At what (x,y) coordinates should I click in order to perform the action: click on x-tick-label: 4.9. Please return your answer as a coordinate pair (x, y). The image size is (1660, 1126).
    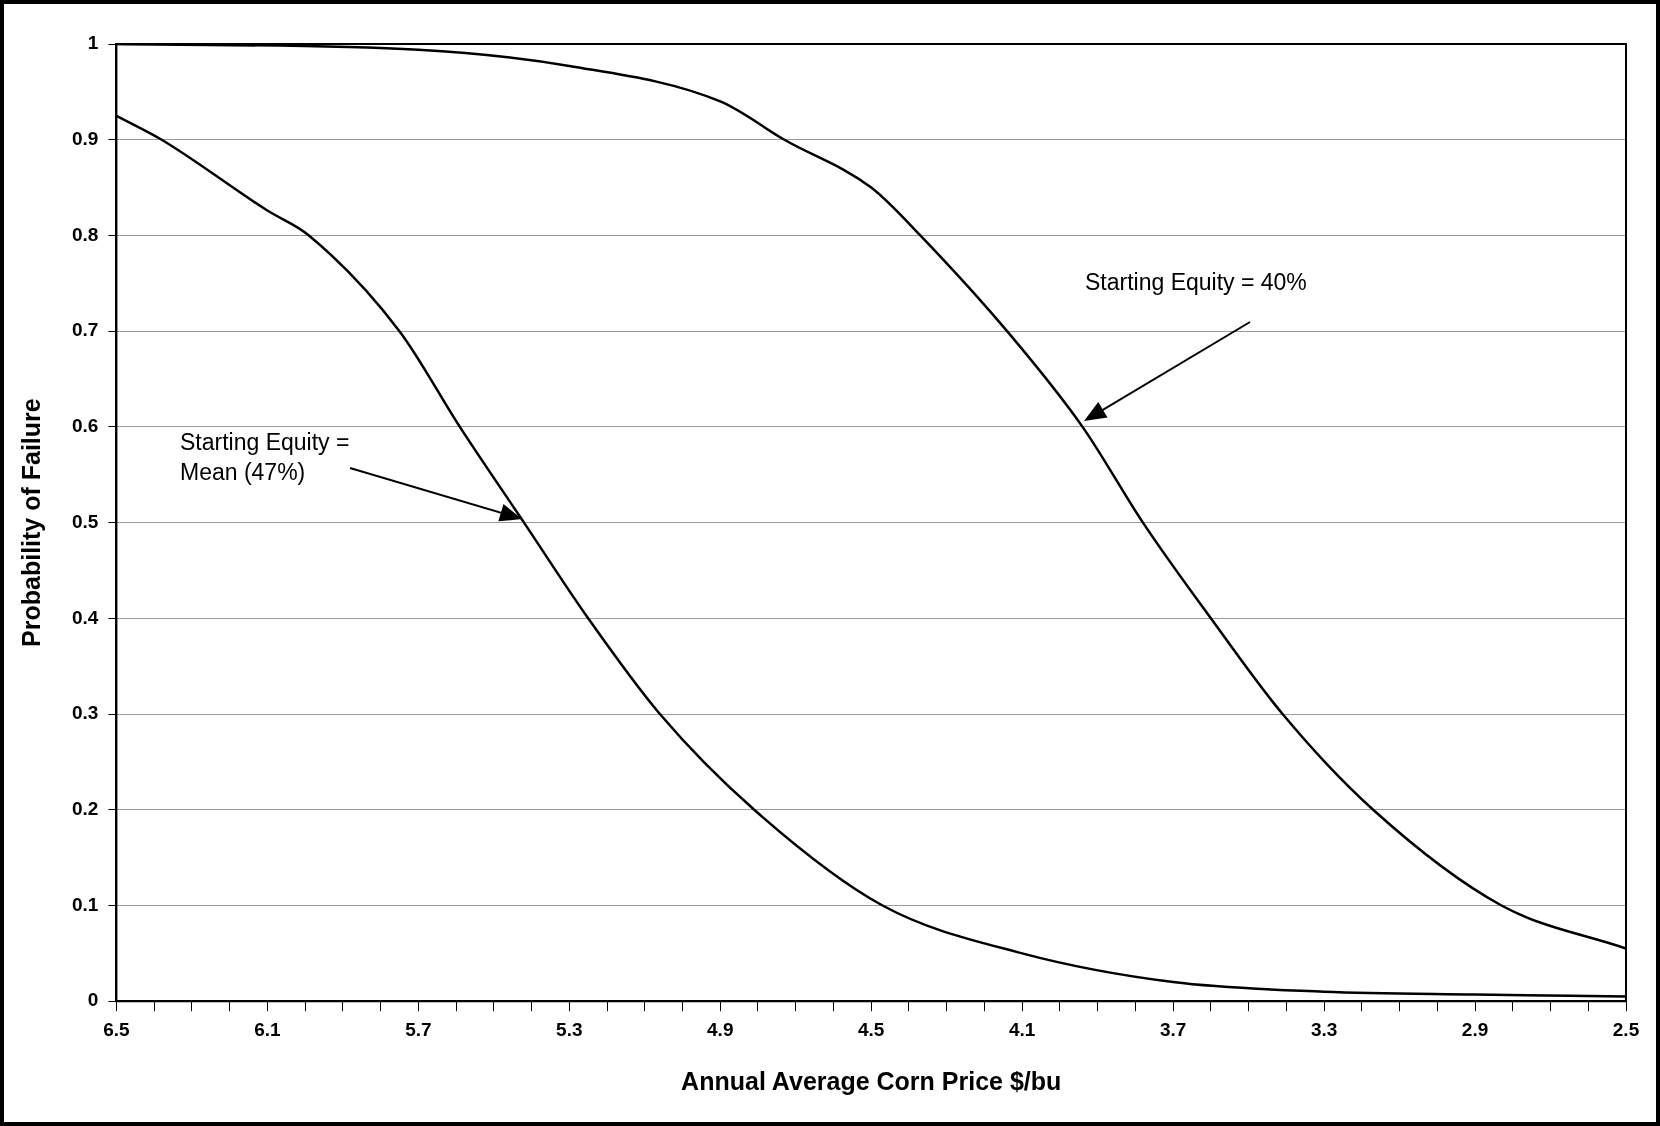
    Looking at the image, I should click on (720, 1029).